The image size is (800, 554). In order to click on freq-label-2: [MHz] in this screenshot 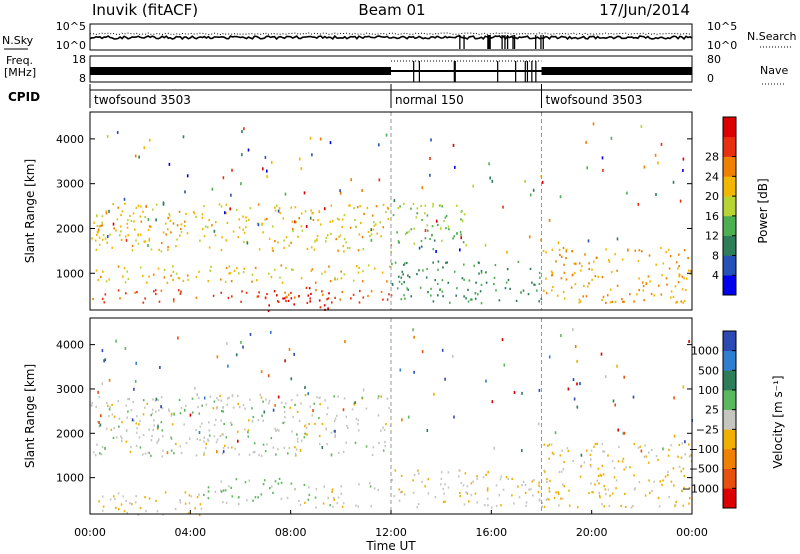, I will do `click(20, 72)`.